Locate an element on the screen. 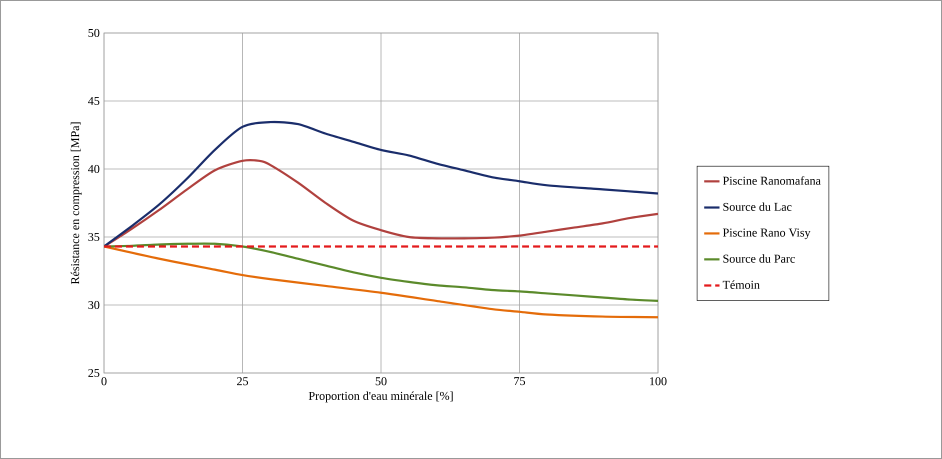  y-tick-label: 30 is located at coordinates (94, 305).